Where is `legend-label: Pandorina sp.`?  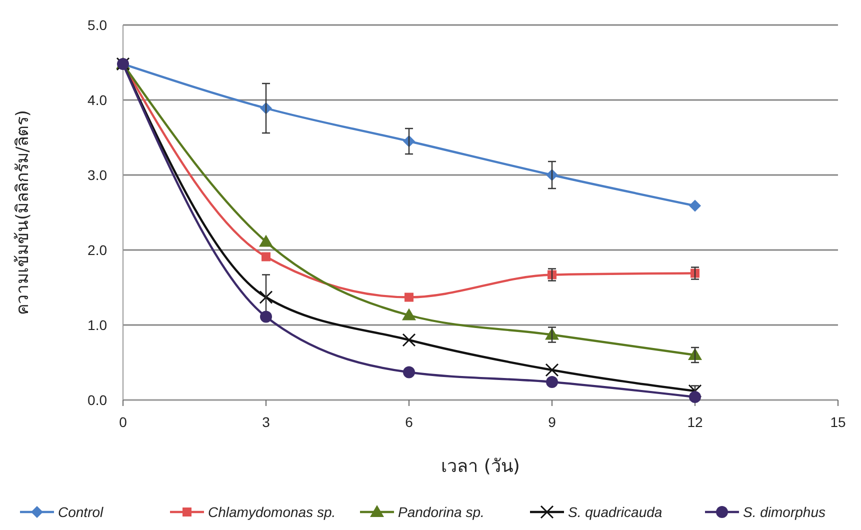 legend-label: Pandorina sp. is located at coordinates (441, 512).